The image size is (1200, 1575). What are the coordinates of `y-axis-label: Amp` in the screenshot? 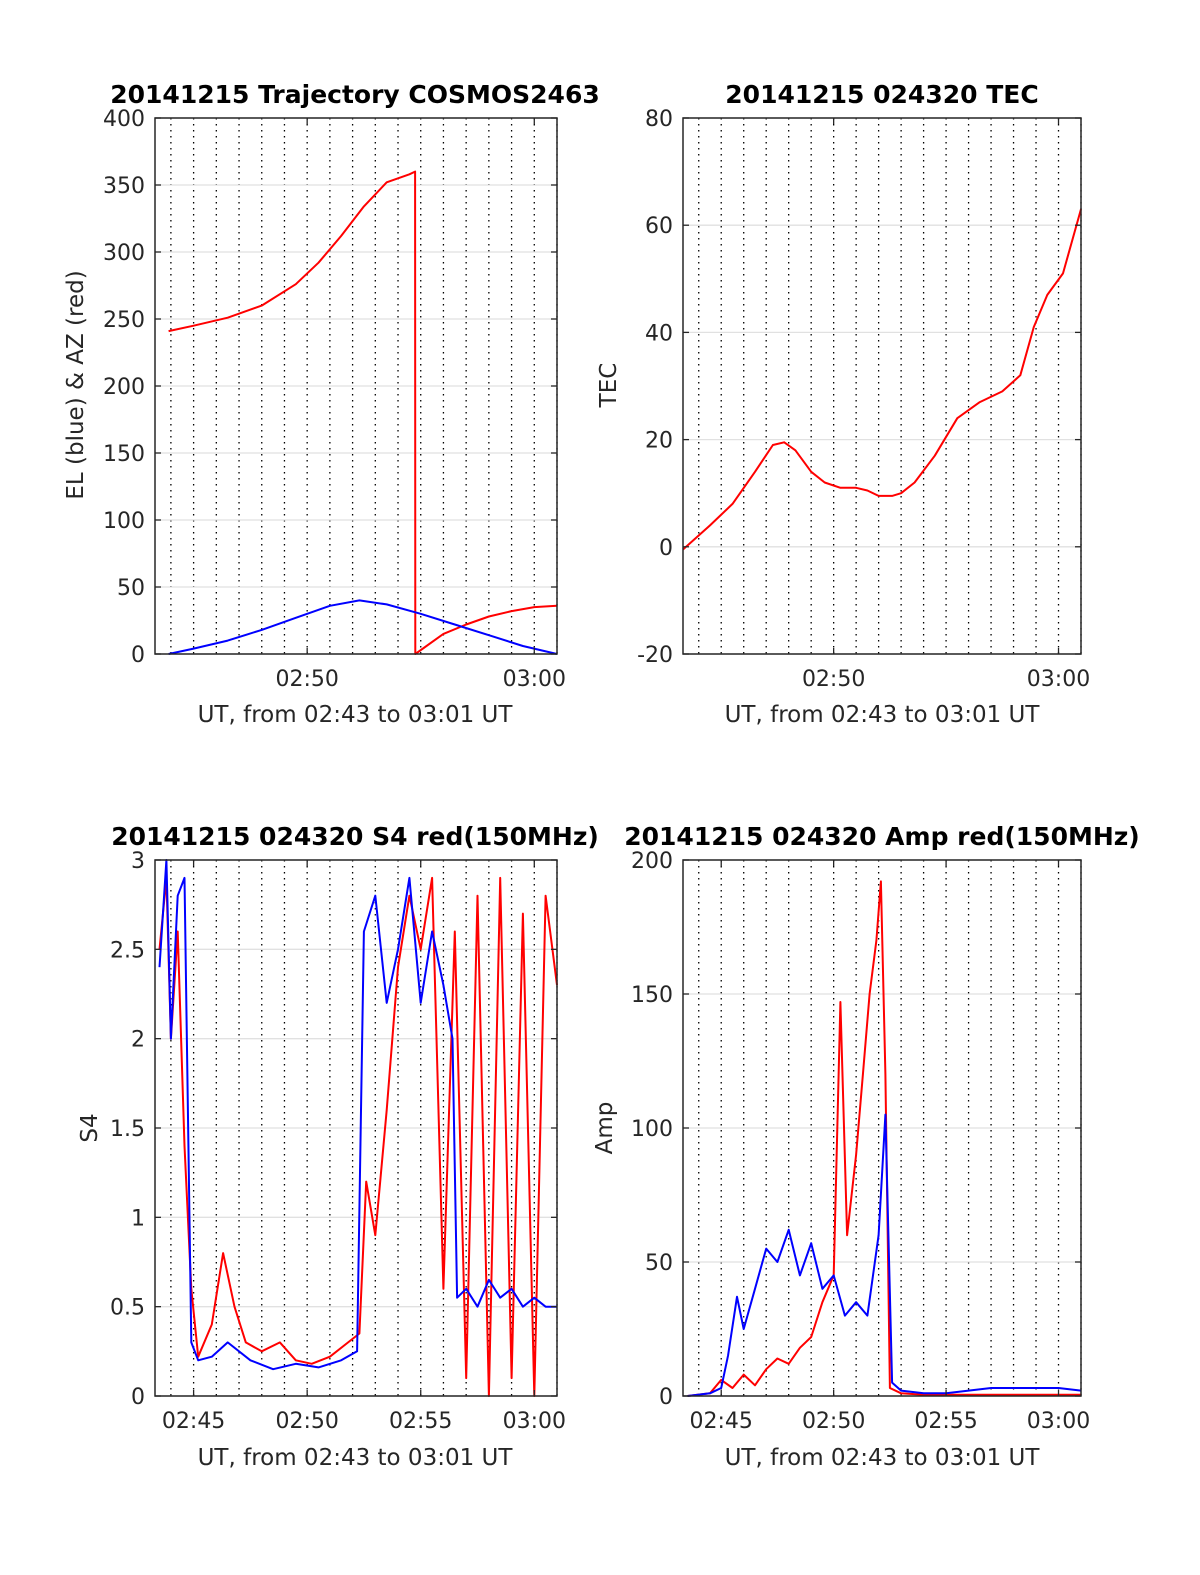 It's located at (605, 1128).